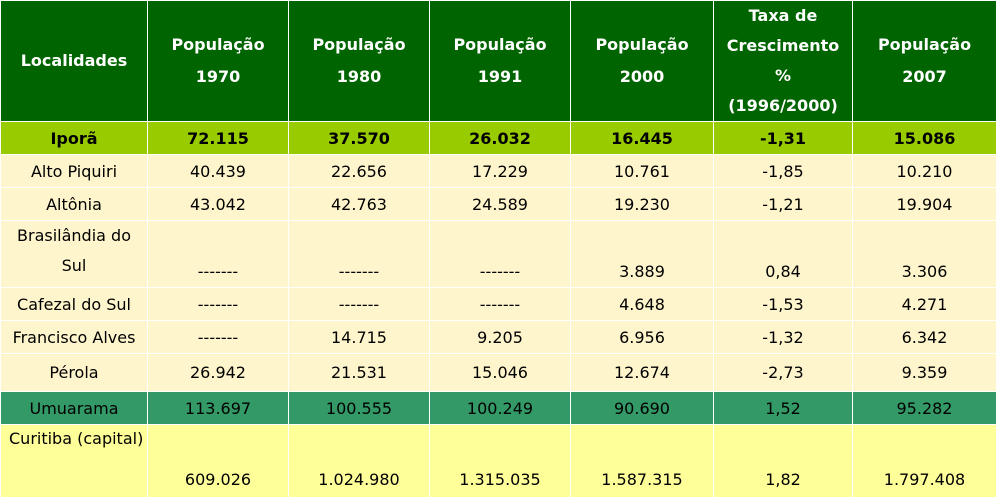 The image size is (1000, 498). What do you see at coordinates (783, 372) in the screenshot?
I see `cell-taxa: -2,73` at bounding box center [783, 372].